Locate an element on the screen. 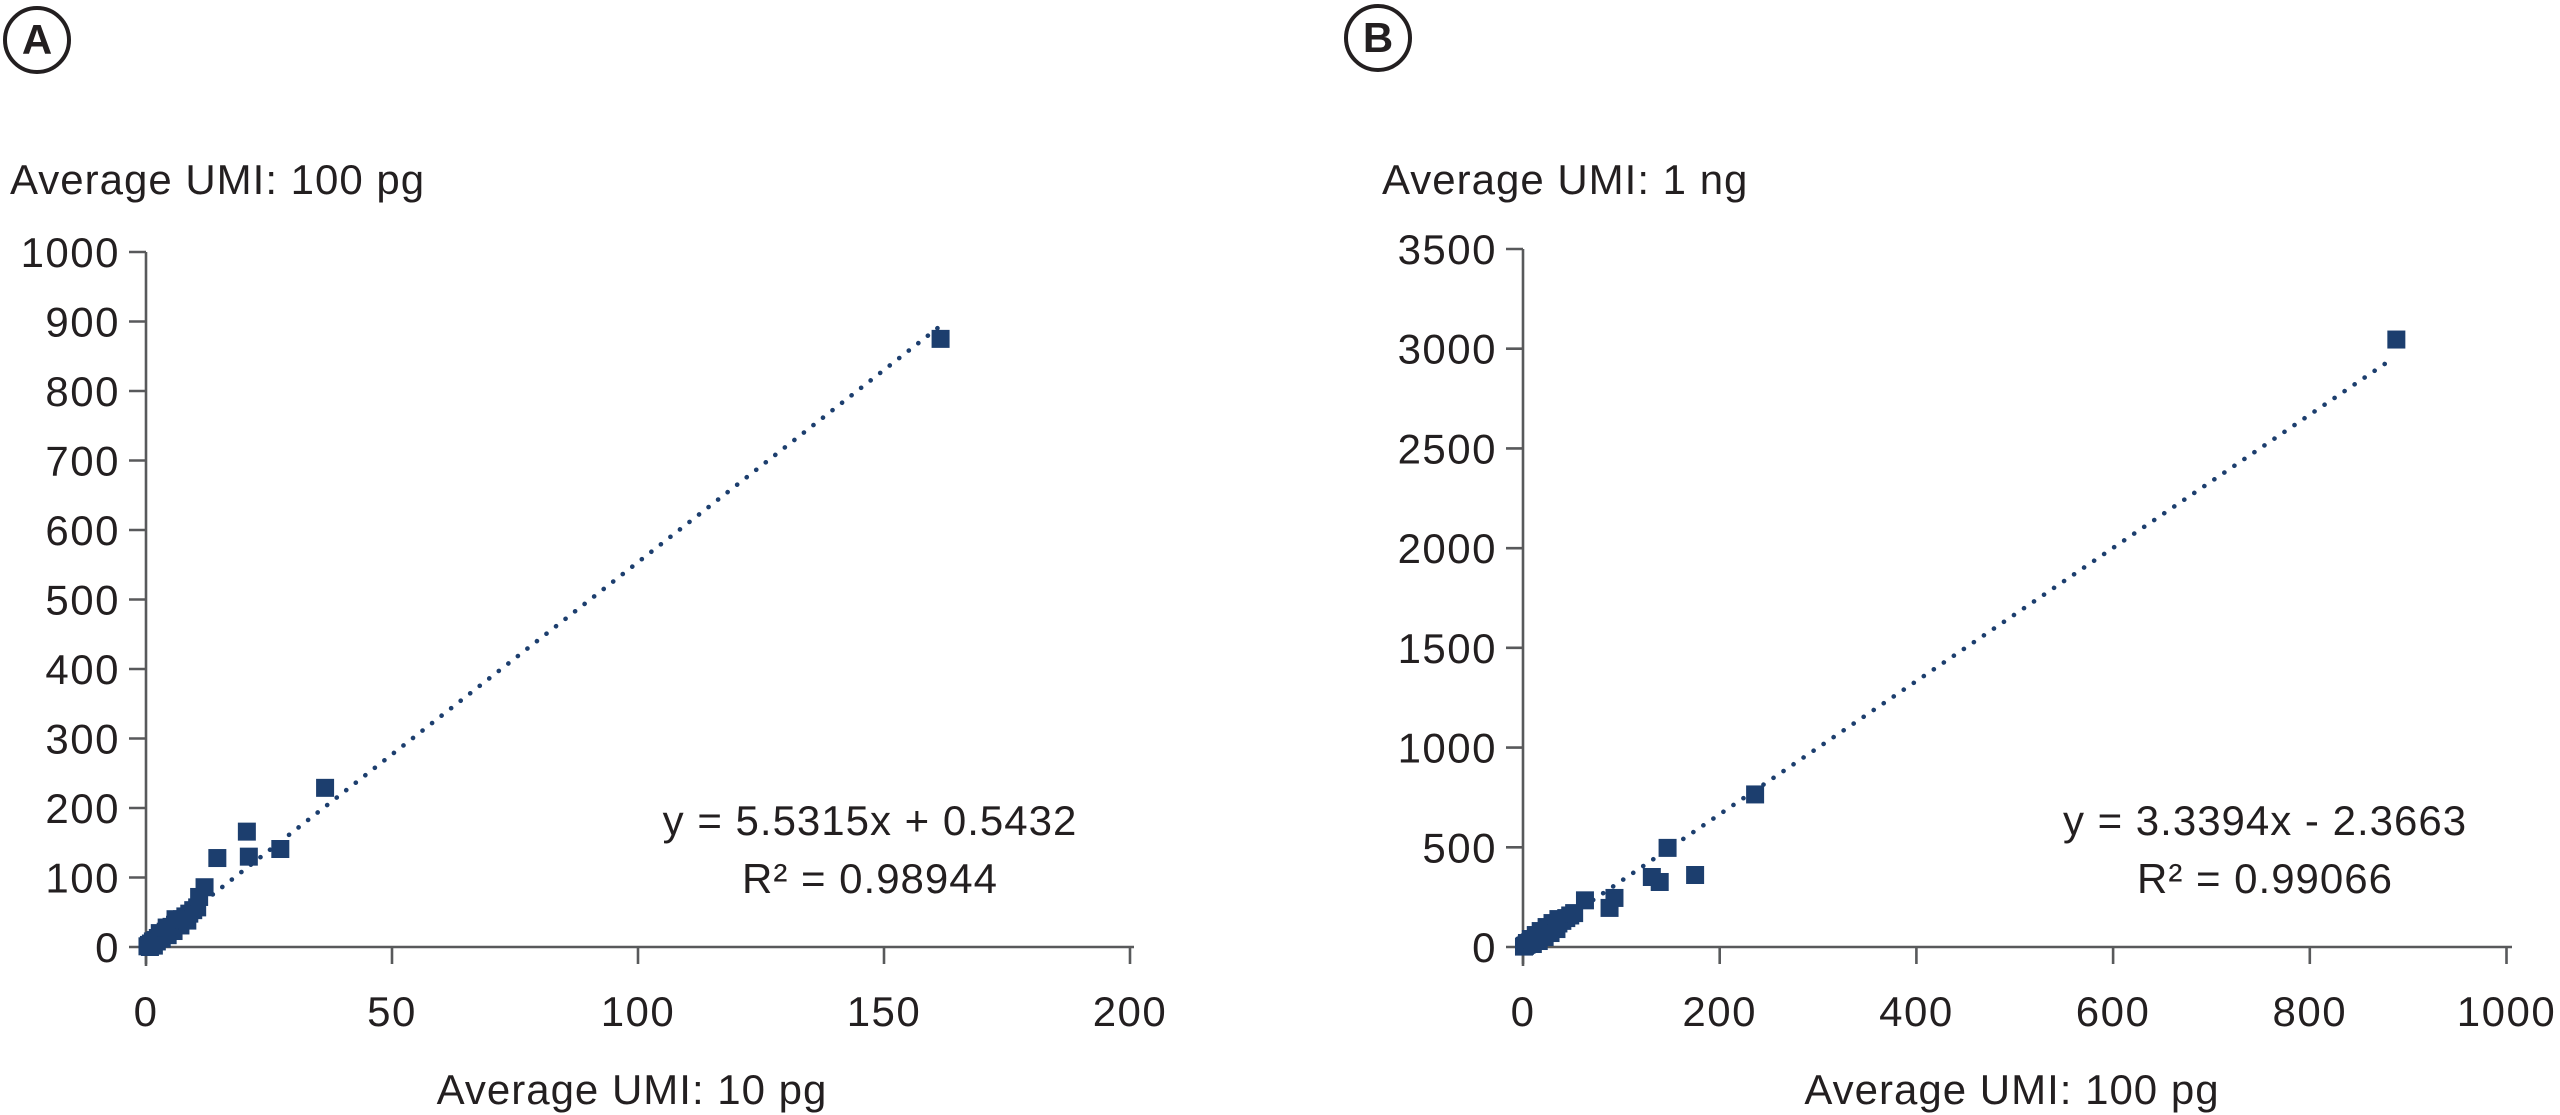 The height and width of the screenshot is (1115, 2560). panel-a-r-squared: R² = 0.98944 is located at coordinates (869, 878).